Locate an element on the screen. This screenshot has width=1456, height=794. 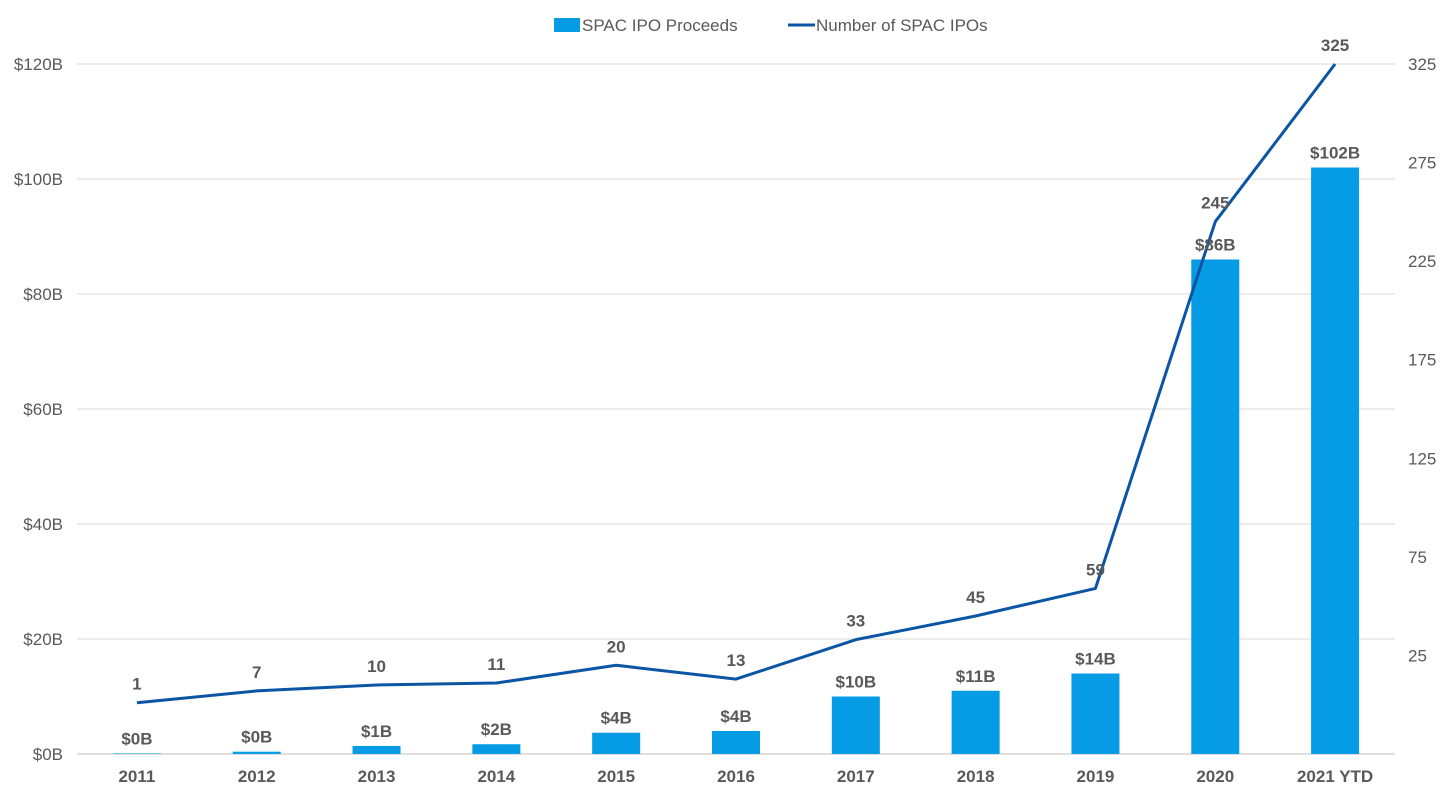
line-data-label: 245 is located at coordinates (1215, 203).